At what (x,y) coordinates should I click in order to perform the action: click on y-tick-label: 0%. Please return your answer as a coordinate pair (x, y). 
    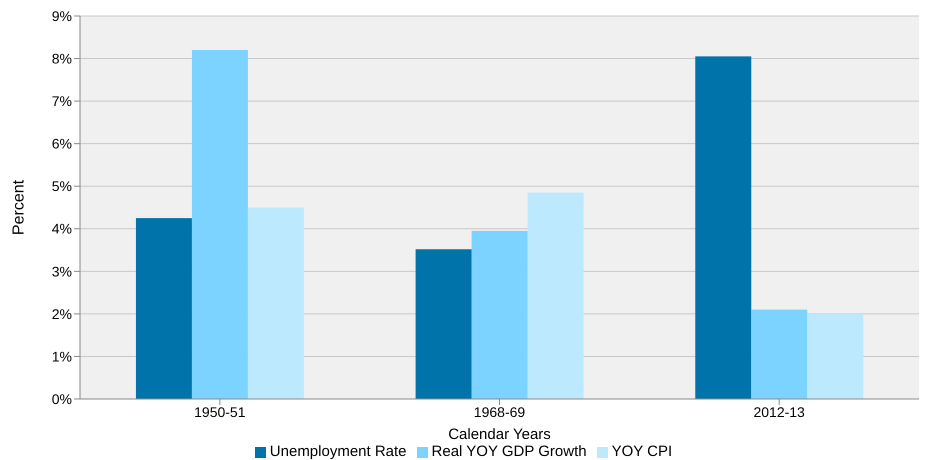
    Looking at the image, I should click on (62, 398).